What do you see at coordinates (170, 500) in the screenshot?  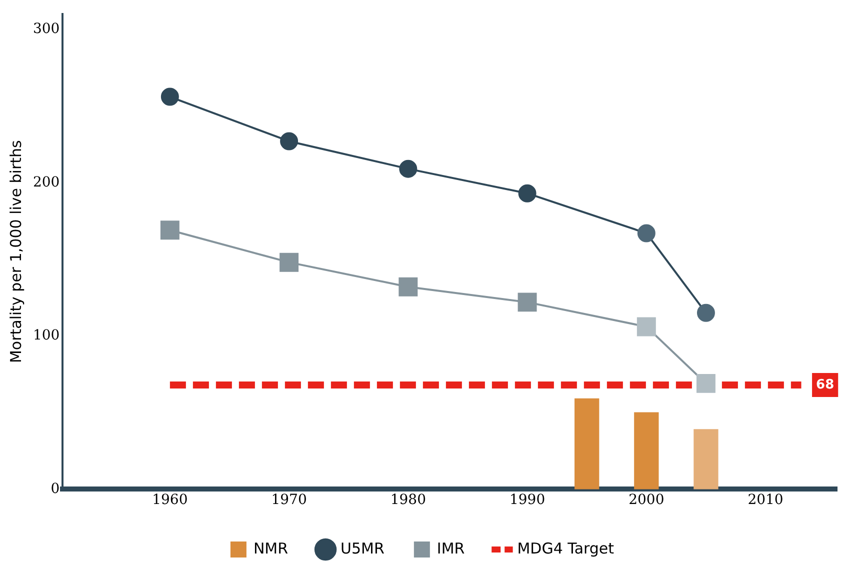 I see `x-tick-label: 1960` at bounding box center [170, 500].